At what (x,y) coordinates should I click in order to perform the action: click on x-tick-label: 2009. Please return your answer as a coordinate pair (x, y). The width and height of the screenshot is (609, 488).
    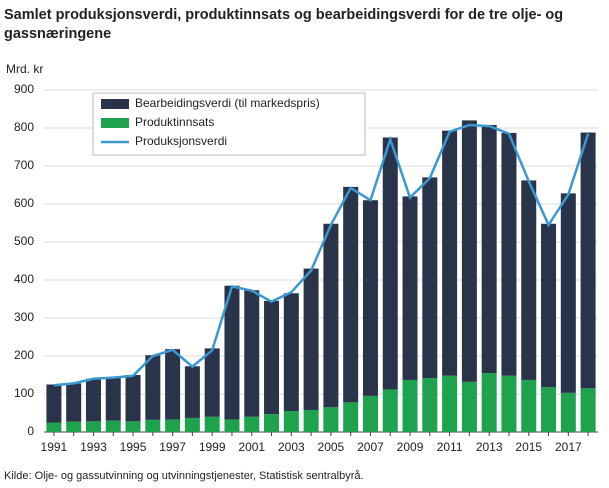
    Looking at the image, I should click on (410, 447).